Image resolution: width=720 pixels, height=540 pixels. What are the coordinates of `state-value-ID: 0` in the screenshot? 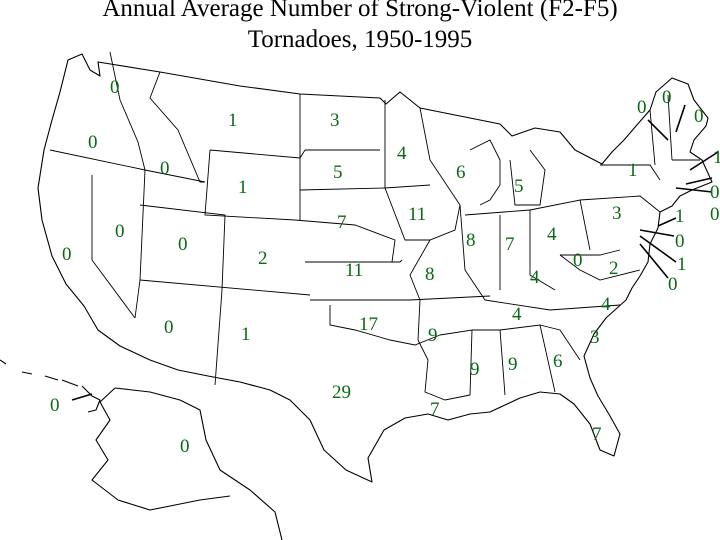 It's located at (165, 168).